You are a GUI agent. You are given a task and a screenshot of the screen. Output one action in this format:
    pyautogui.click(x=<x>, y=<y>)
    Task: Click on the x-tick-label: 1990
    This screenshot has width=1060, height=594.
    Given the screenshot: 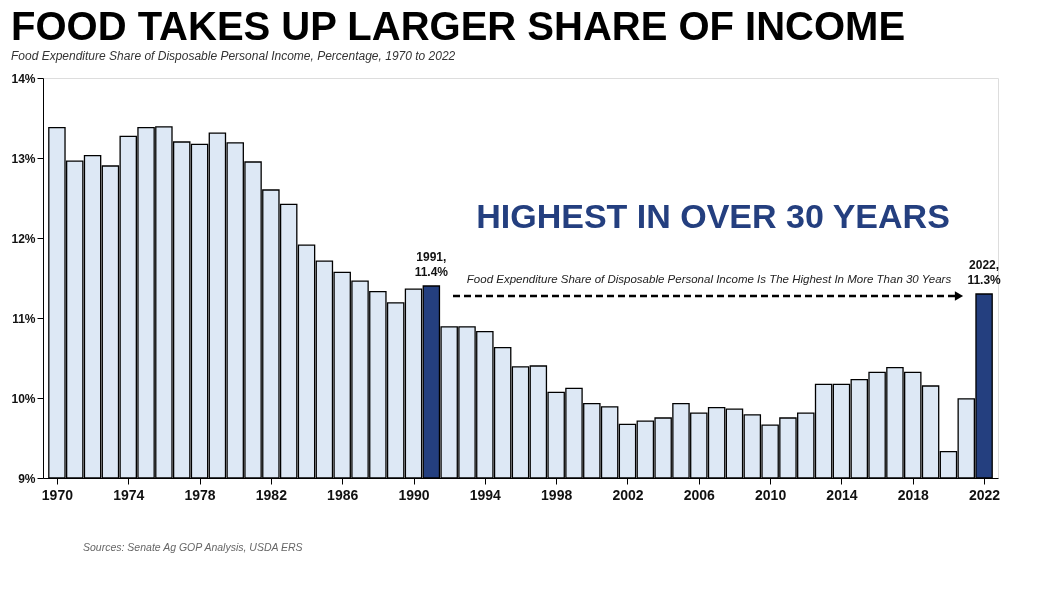 What is the action you would take?
    pyautogui.click(x=414, y=494)
    